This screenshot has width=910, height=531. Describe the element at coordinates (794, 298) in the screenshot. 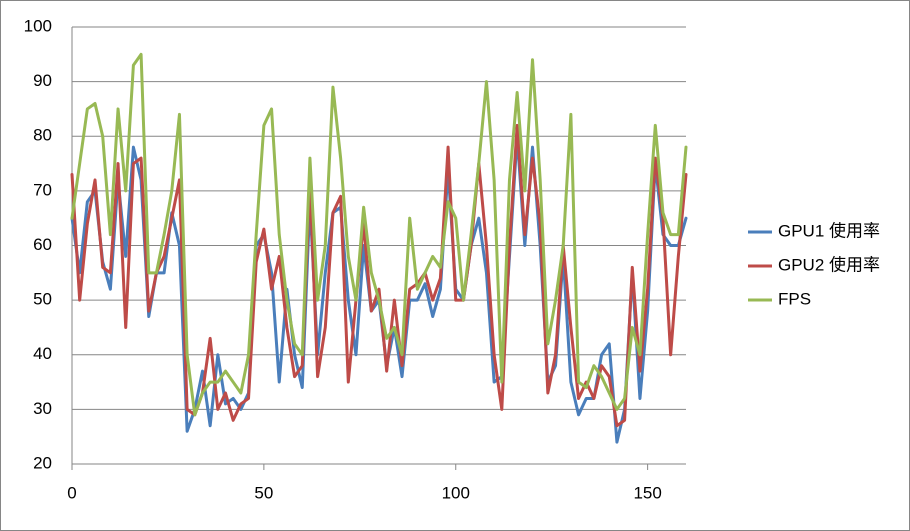

I see `legend-label: FPS` at that location.